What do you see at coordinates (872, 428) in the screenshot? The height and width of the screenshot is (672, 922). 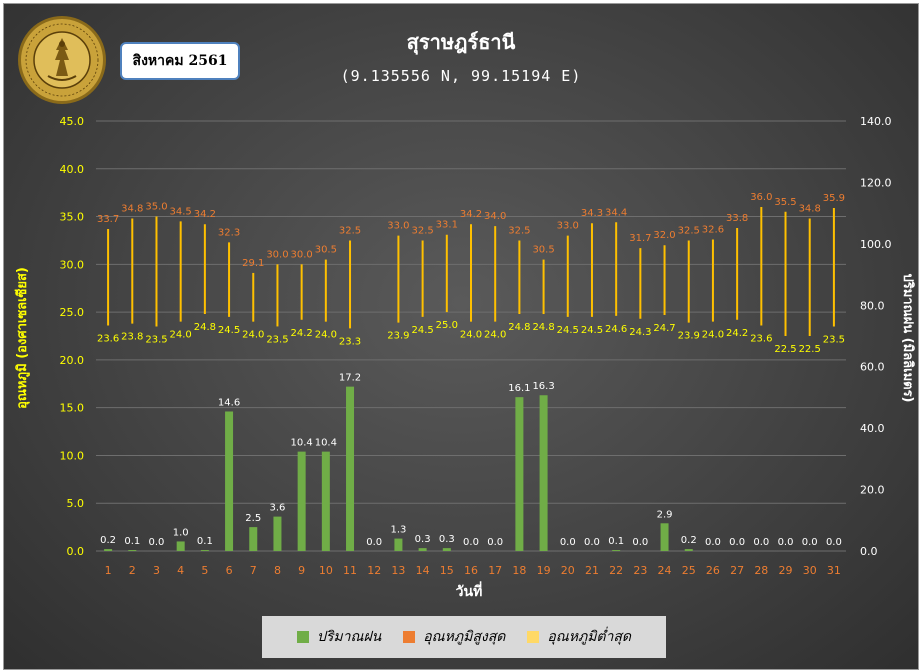 I see `y-right-tick-label: 40.0` at bounding box center [872, 428].